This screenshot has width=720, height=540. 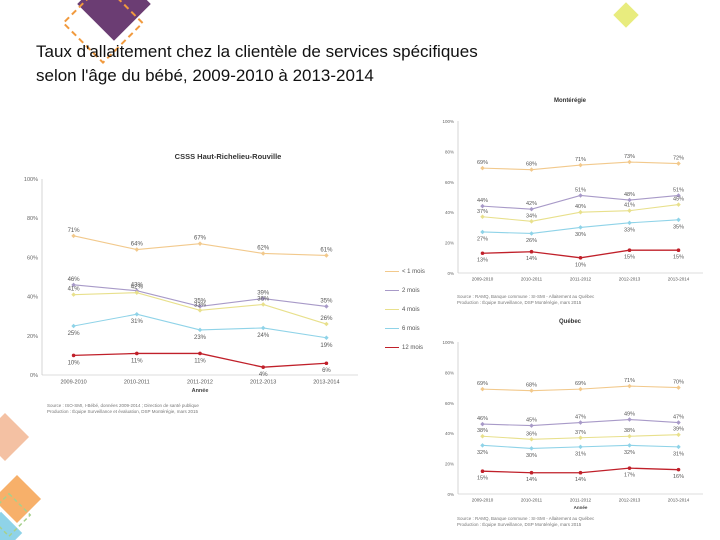 I want to click on main-x-tick-label: 2010-2011, so click(x=137, y=383).